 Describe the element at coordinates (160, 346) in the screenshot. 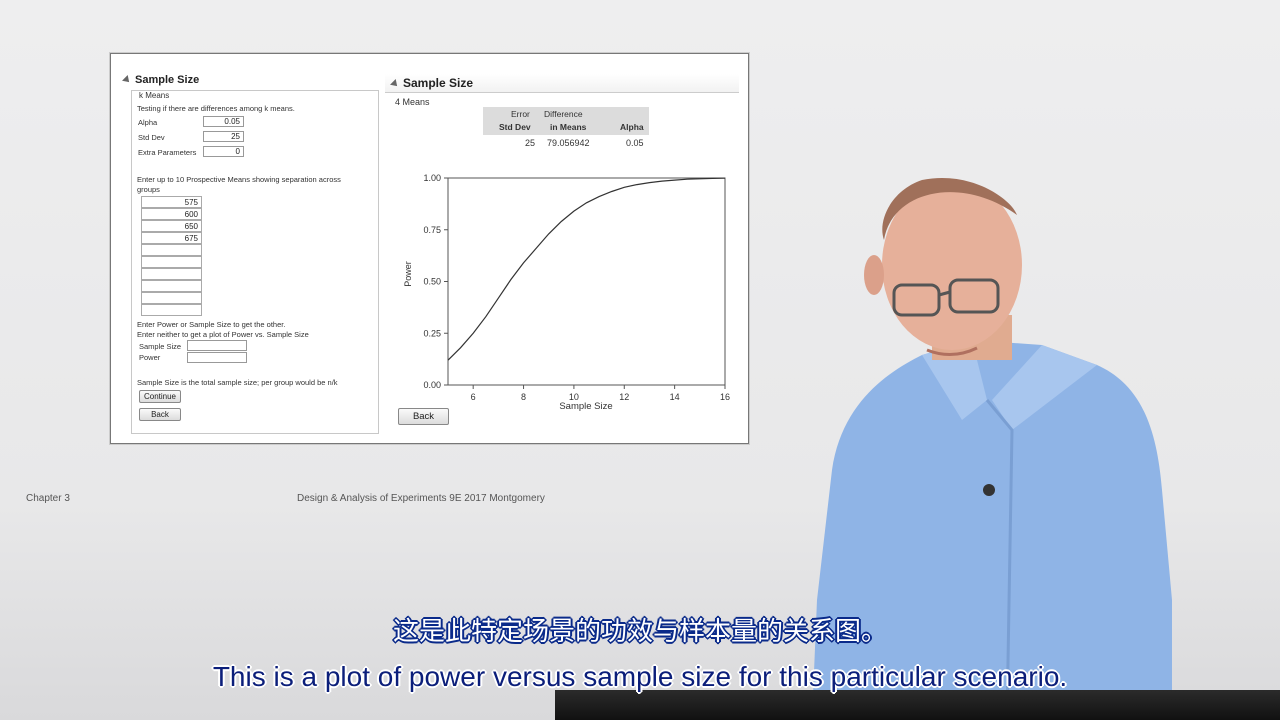

I see `sample-size-label: Sample Size` at that location.